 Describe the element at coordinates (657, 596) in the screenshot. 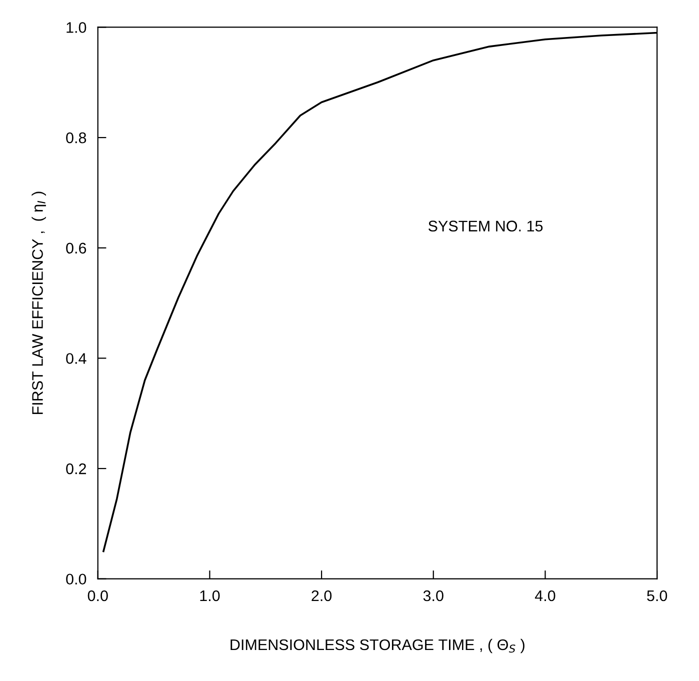

I see `x-tick-label: 5.0` at that location.